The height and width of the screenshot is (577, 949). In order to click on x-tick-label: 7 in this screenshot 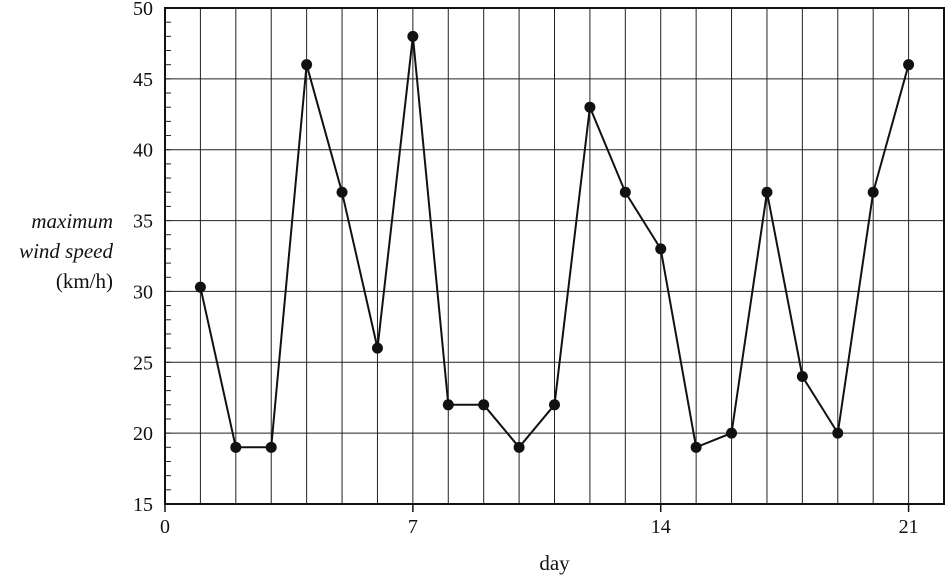, I will do `click(413, 527)`.